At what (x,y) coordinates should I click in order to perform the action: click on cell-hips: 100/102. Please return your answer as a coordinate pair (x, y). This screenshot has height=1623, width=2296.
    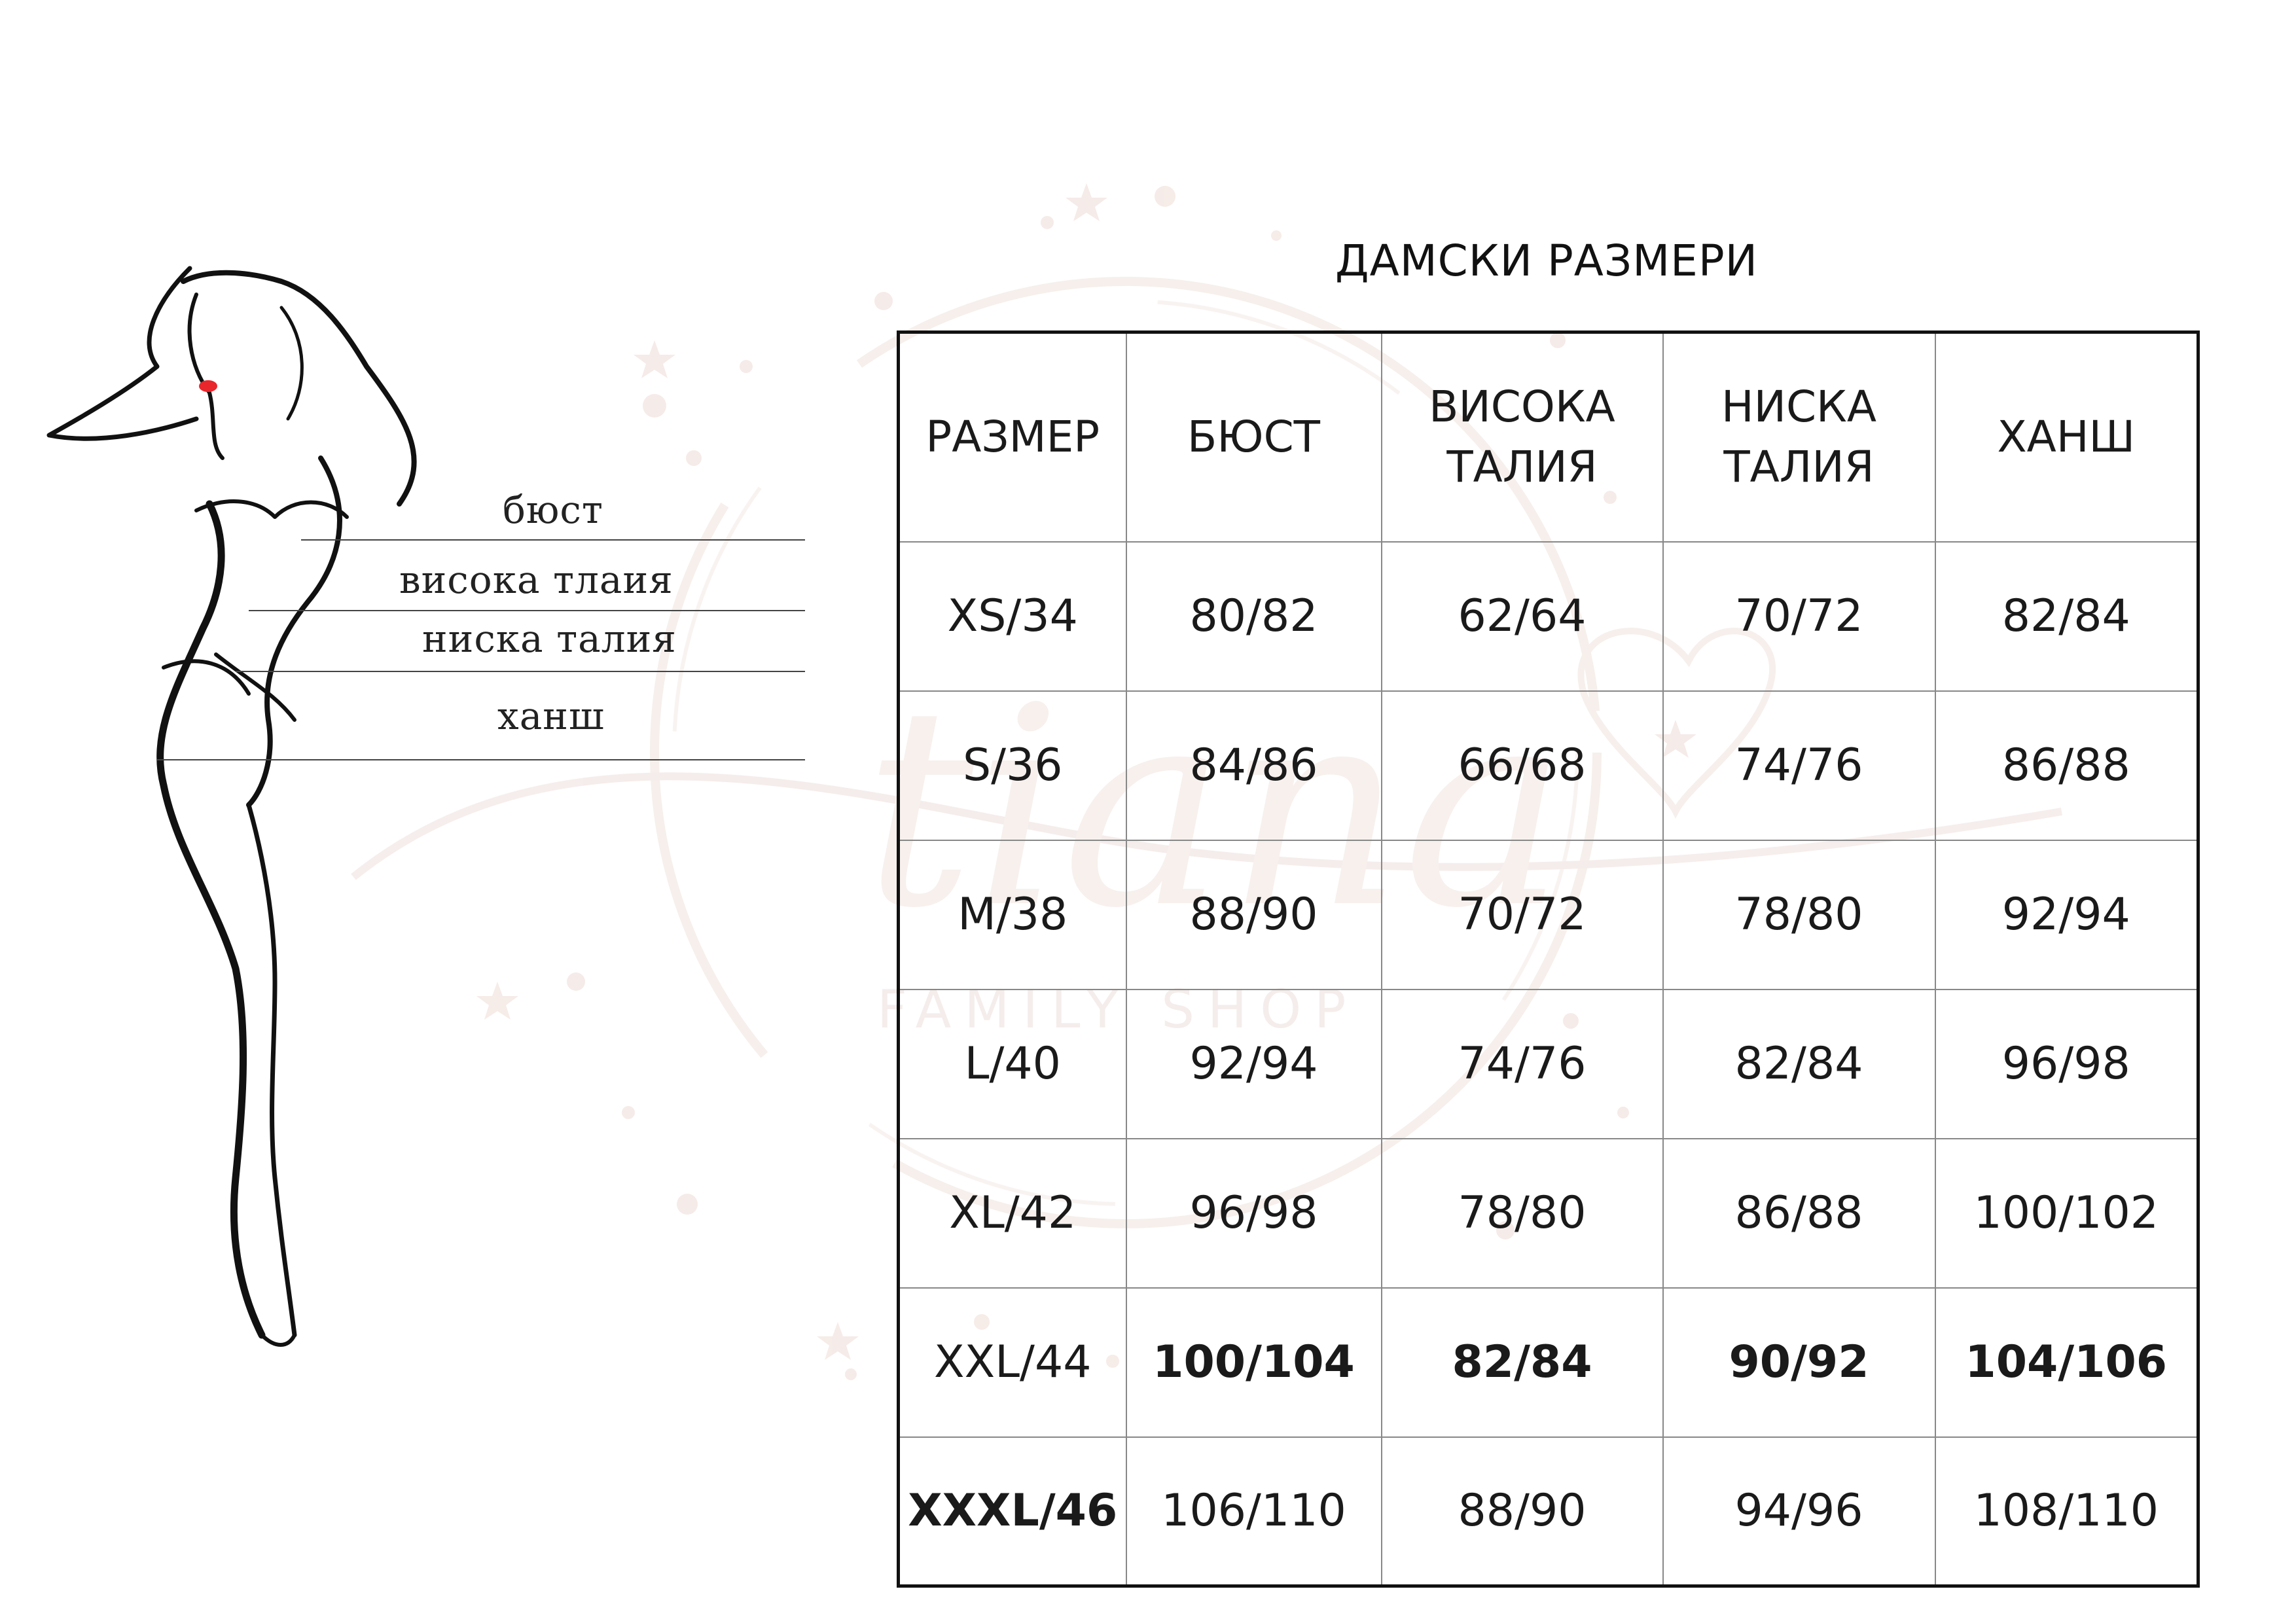
    Looking at the image, I should click on (2066, 1213).